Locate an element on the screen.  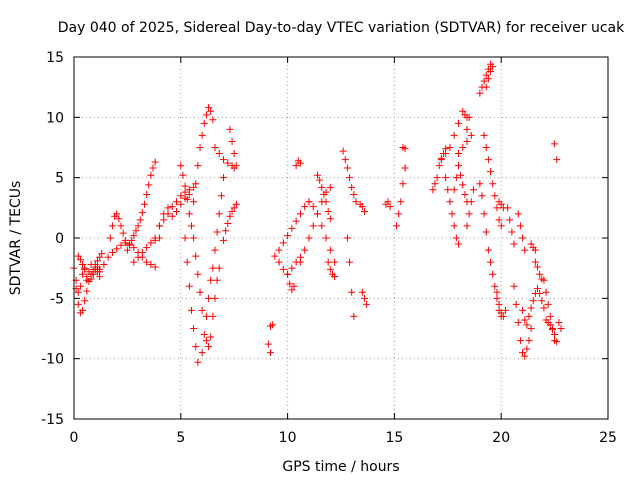
series-arc-e3 is located at coordinates (362, 207).